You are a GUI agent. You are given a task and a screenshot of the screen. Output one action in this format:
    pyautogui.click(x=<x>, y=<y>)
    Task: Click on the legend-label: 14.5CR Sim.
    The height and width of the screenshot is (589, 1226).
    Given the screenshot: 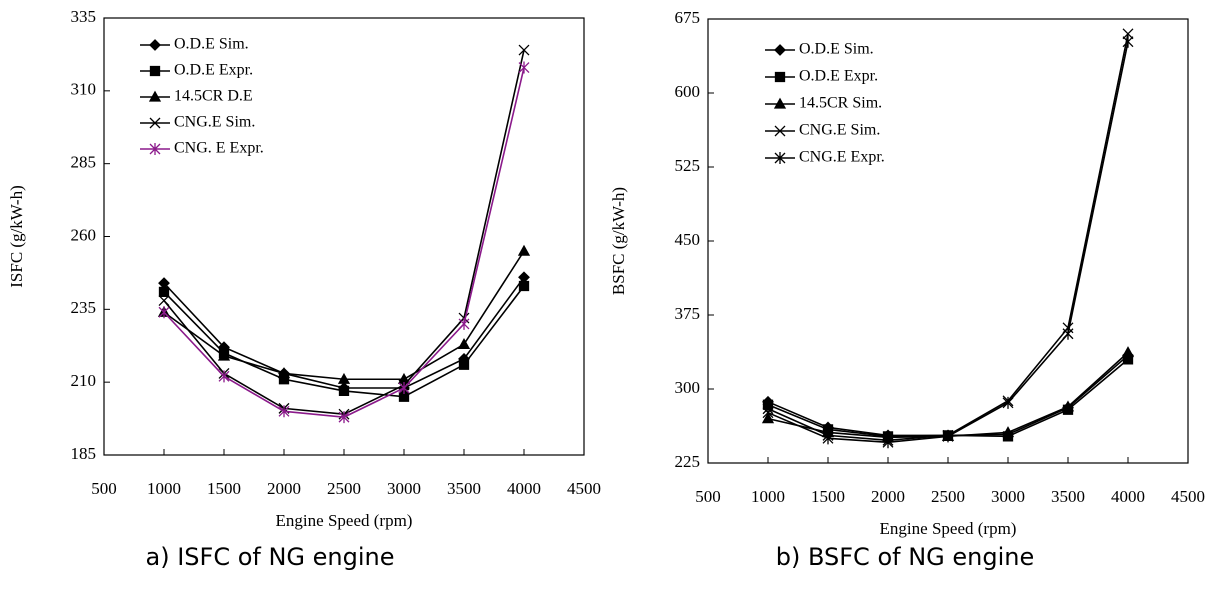 What is the action you would take?
    pyautogui.click(x=840, y=103)
    